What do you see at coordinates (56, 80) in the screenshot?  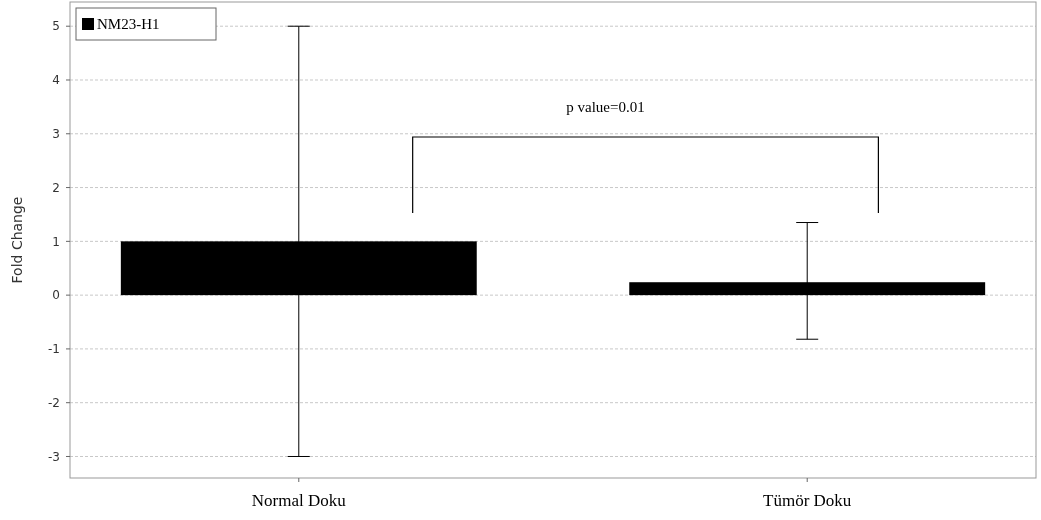 I see `y-tick-label: 4` at bounding box center [56, 80].